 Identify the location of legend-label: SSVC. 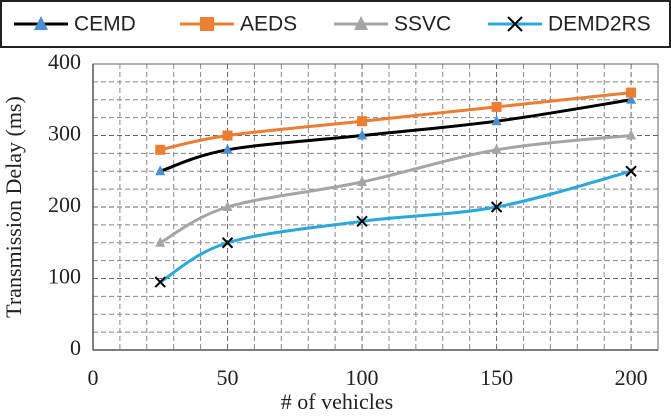
(422, 24).